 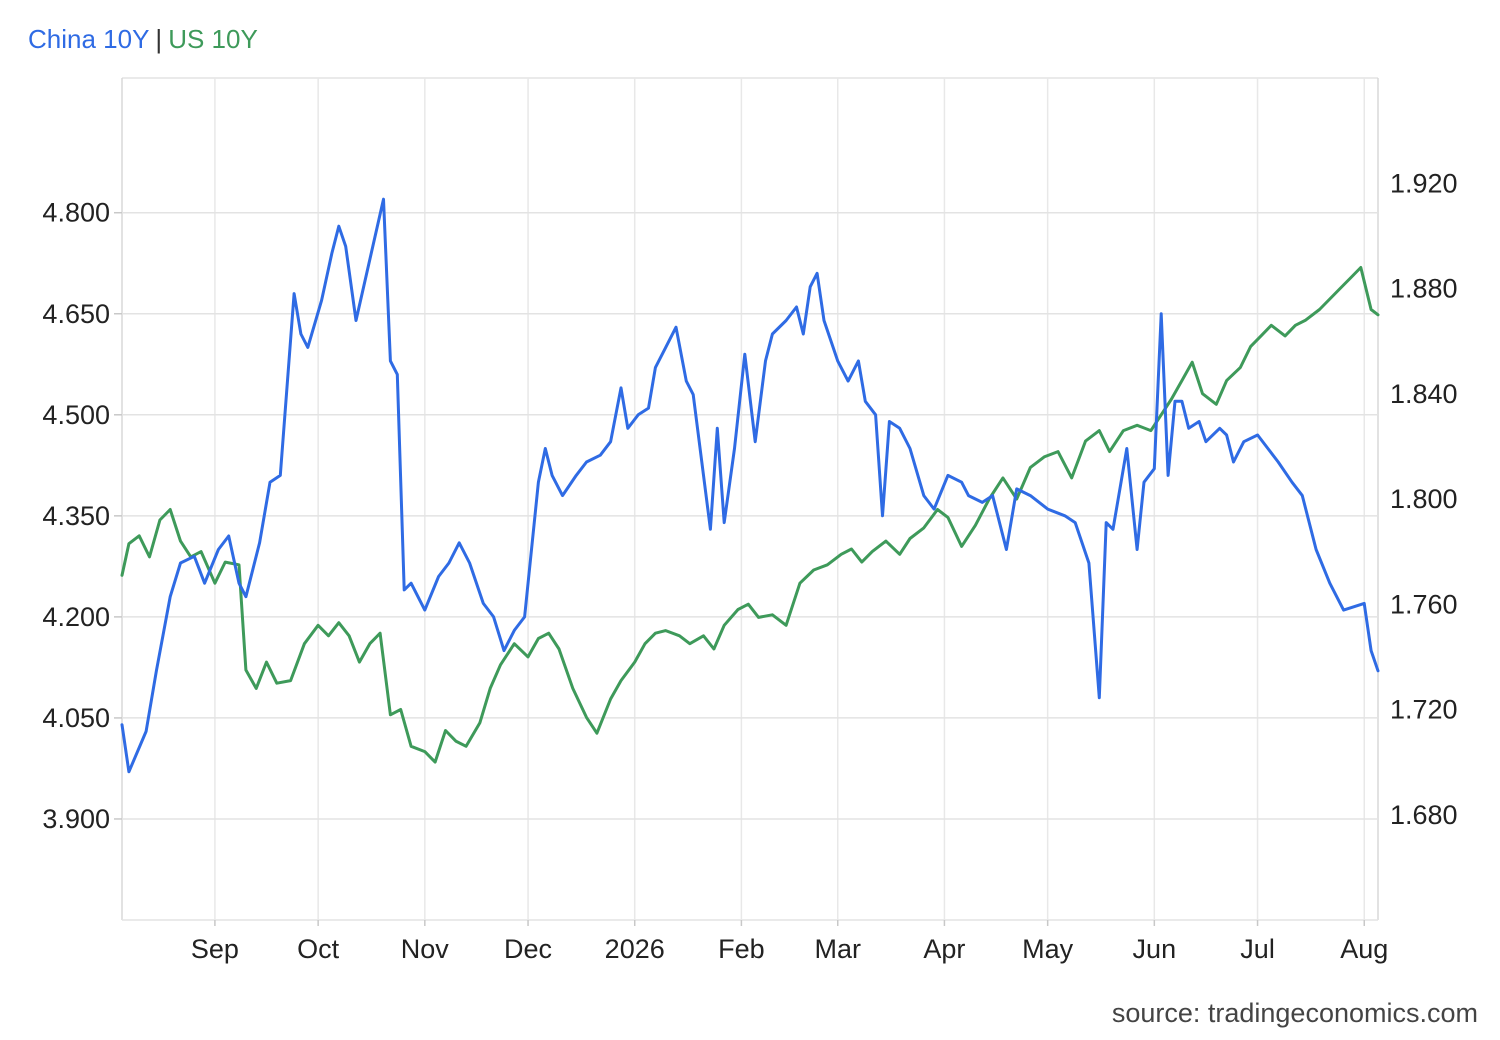 I want to click on source-credit: source: tradingeconomics.com, so click(x=1294, y=1013).